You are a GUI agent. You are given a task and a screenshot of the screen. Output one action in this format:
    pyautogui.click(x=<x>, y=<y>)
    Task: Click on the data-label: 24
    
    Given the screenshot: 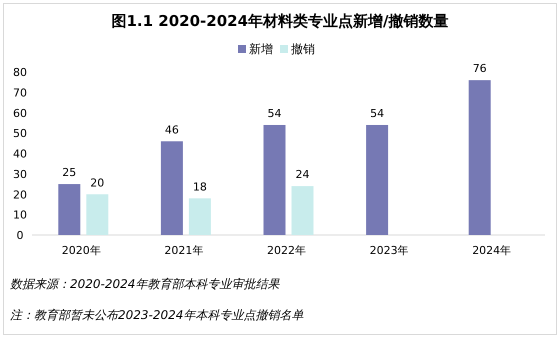 What is the action you would take?
    pyautogui.click(x=303, y=175)
    